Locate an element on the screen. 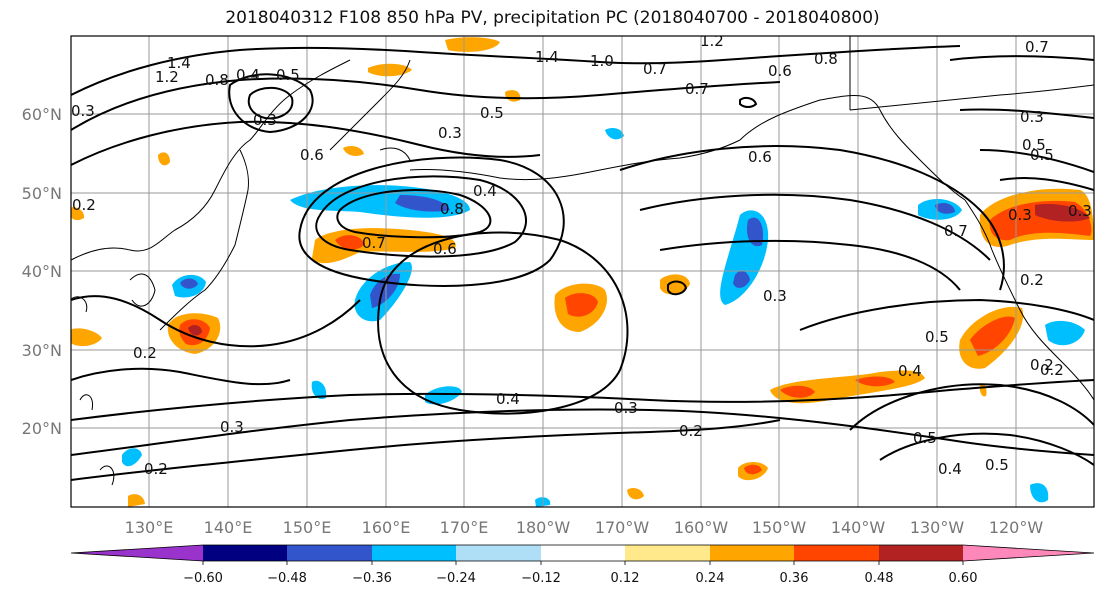  lat-label: 60°N is located at coordinates (42, 114).